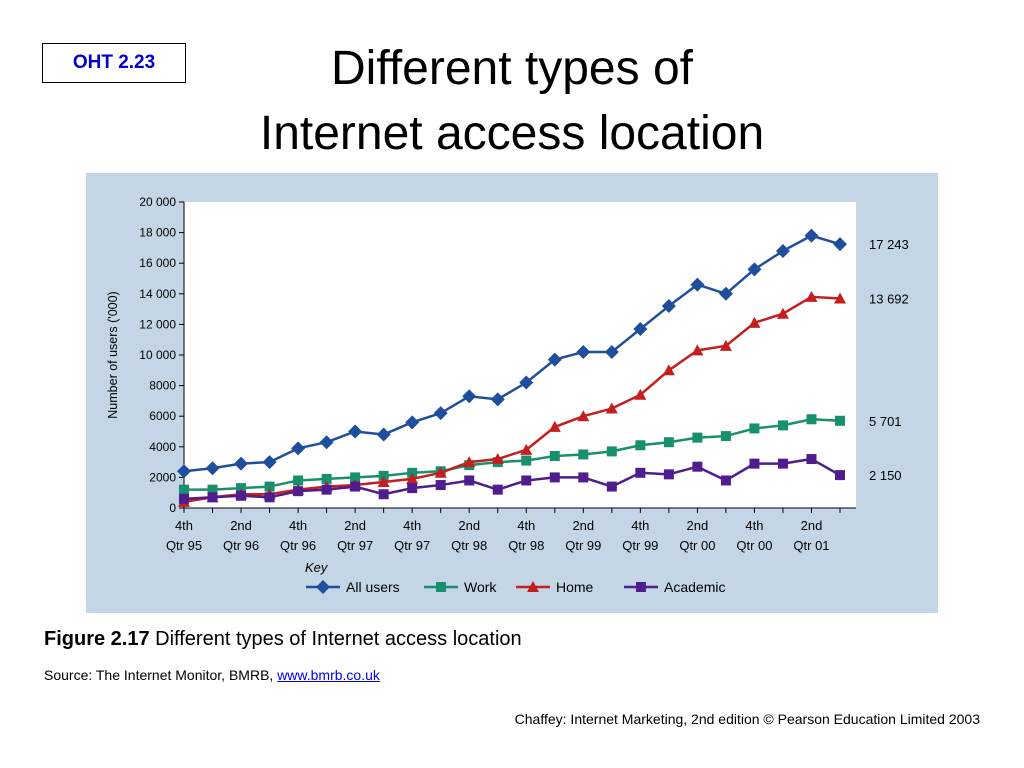 The image size is (1024, 768). What do you see at coordinates (373, 587) in the screenshot?
I see `legend-label: All users` at bounding box center [373, 587].